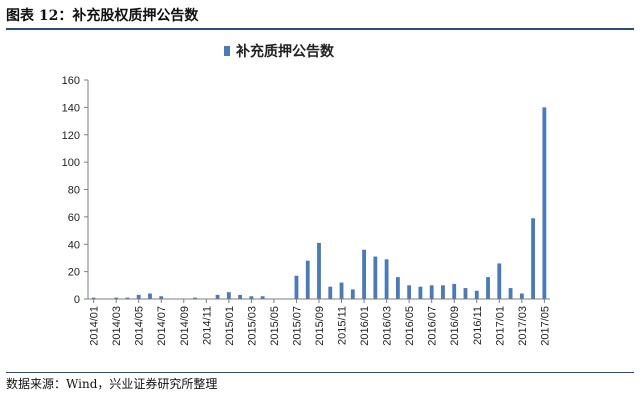 The image size is (640, 400). Describe the element at coordinates (71, 163) in the screenshot. I see `y-tick-label: 100` at that location.